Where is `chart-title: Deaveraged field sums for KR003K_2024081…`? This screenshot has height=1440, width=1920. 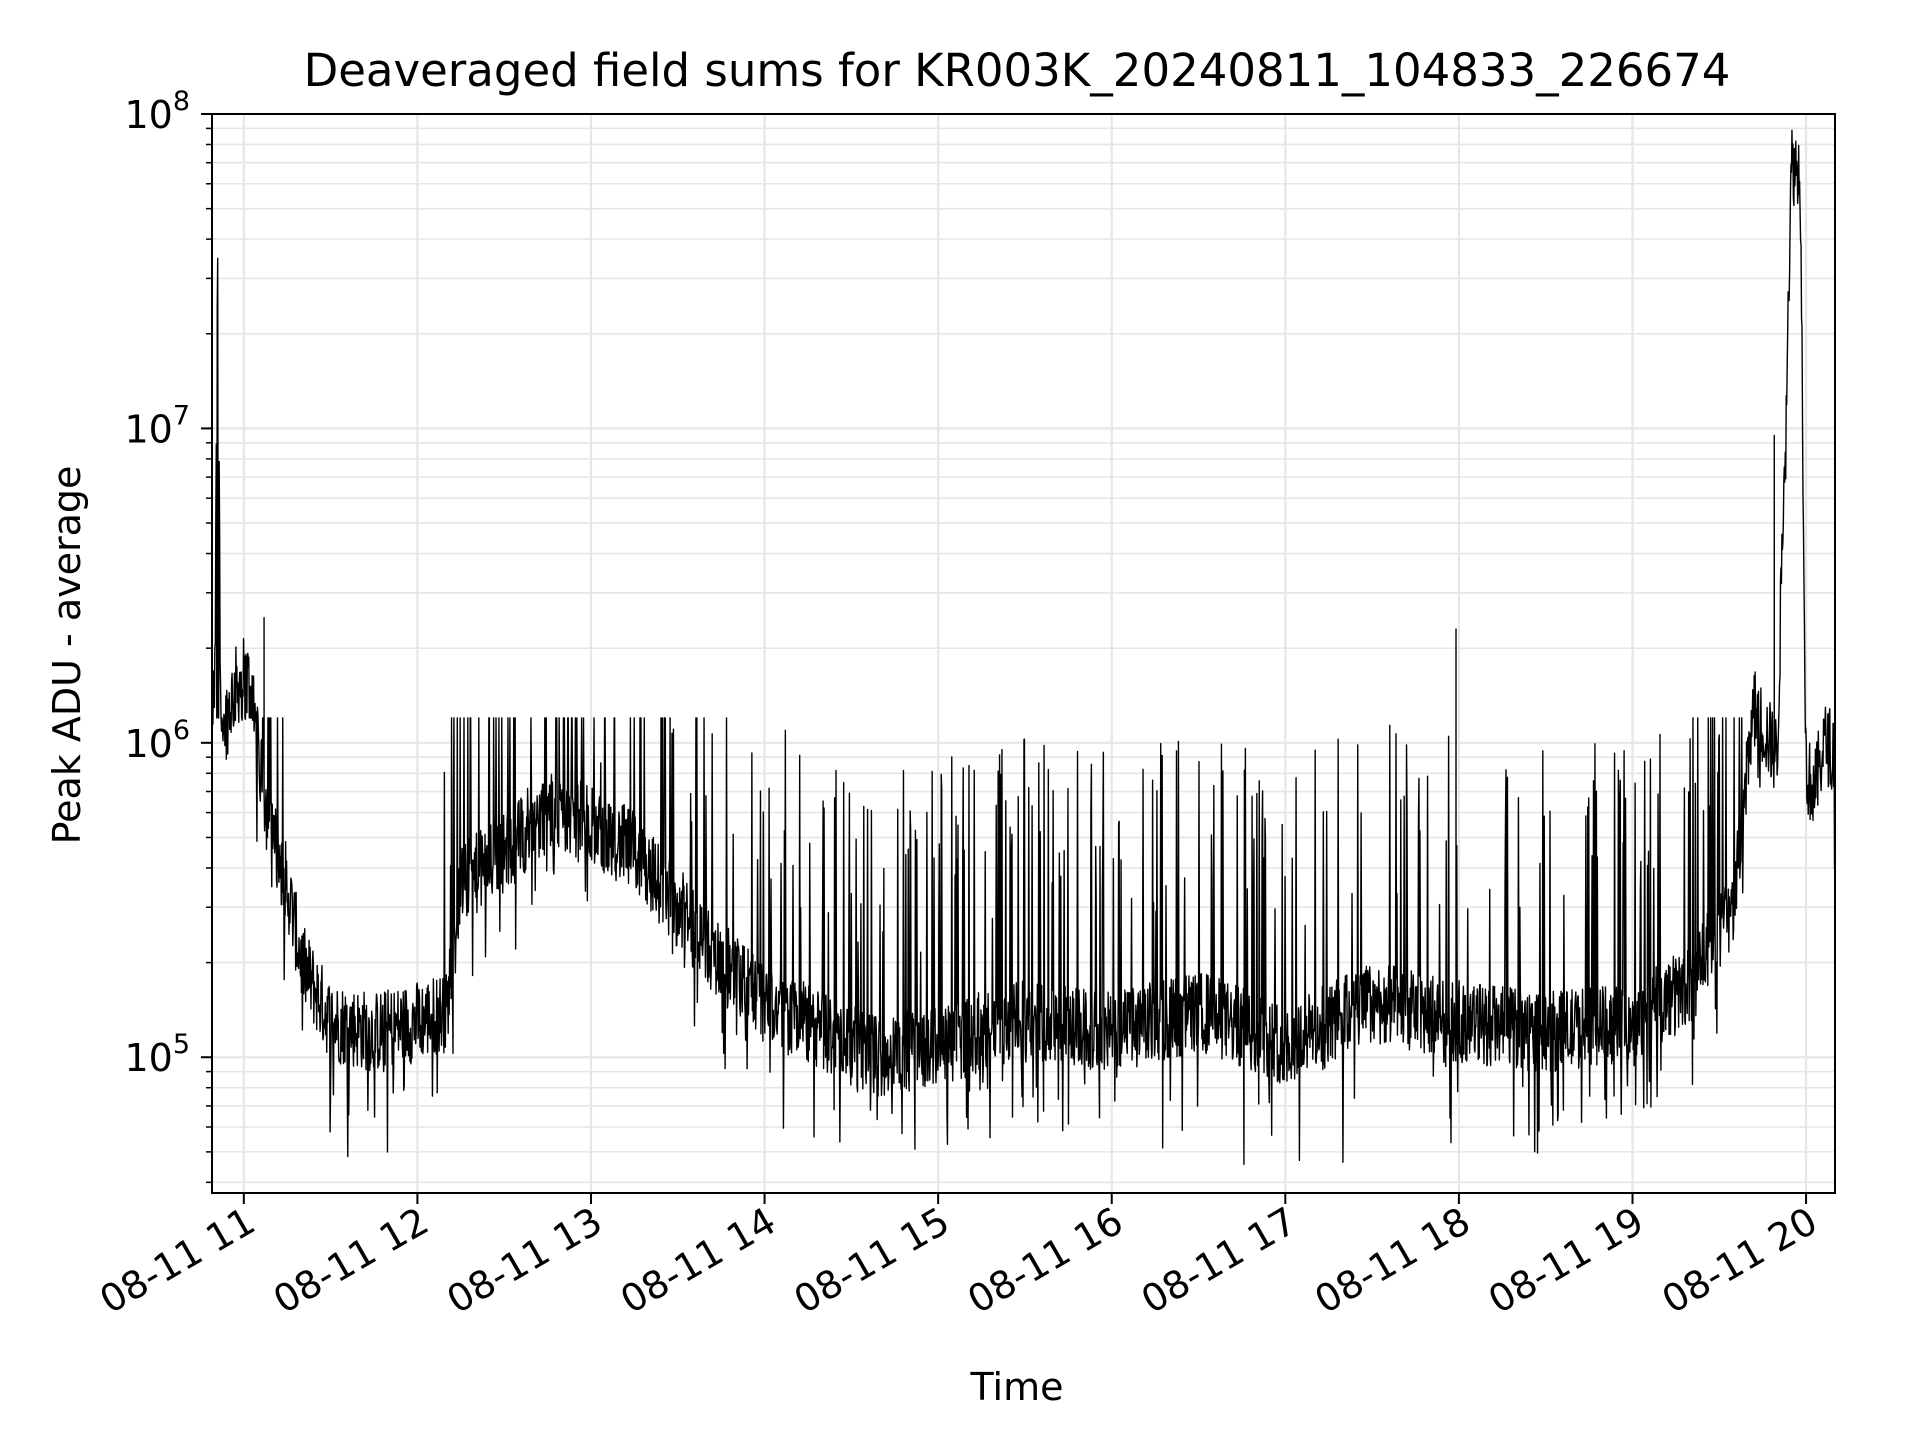 chart-title: Deaveraged field sums for KR003K_2024081… is located at coordinates (1017, 70).